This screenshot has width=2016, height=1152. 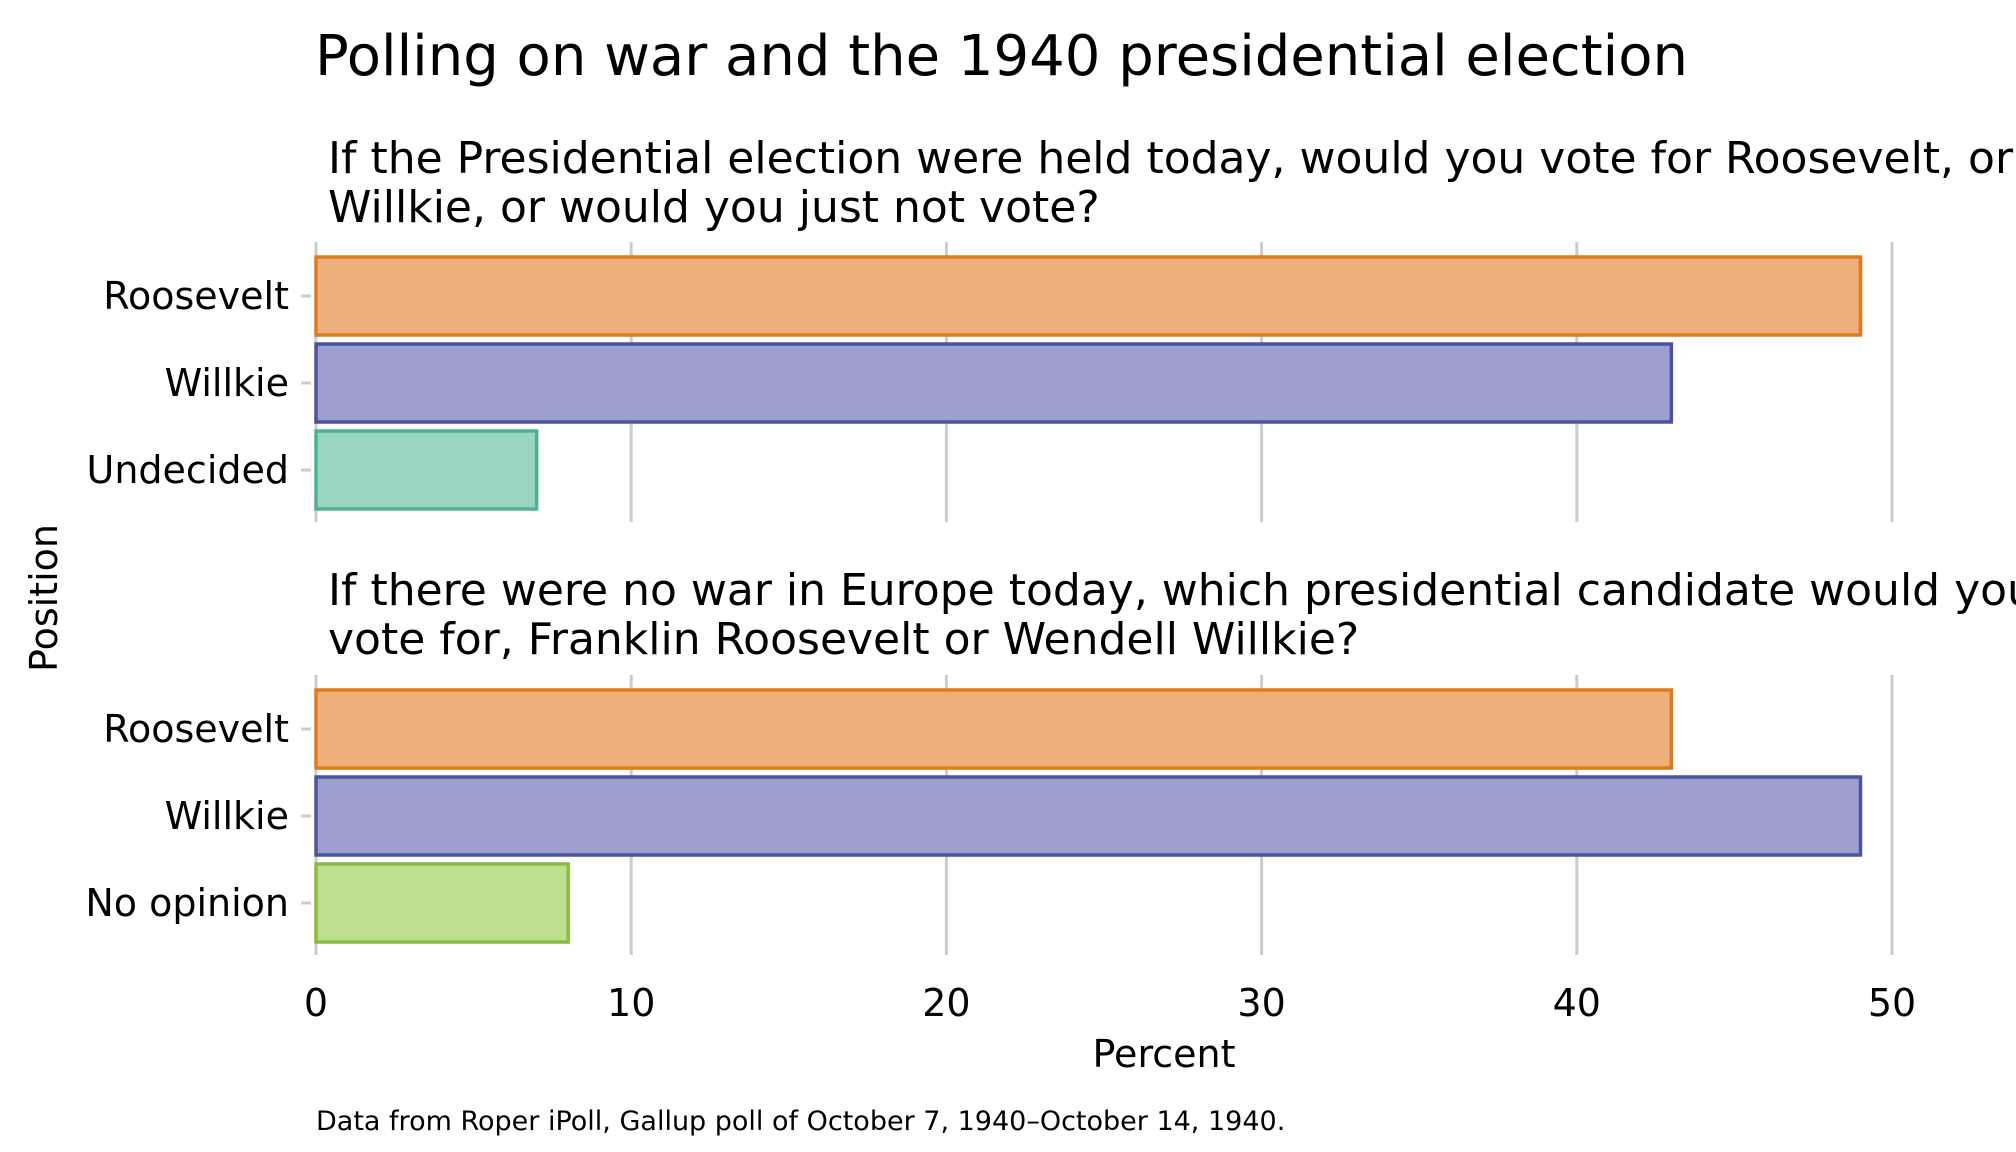 What do you see at coordinates (1577, 1003) in the screenshot?
I see `x-tick-label: 40` at bounding box center [1577, 1003].